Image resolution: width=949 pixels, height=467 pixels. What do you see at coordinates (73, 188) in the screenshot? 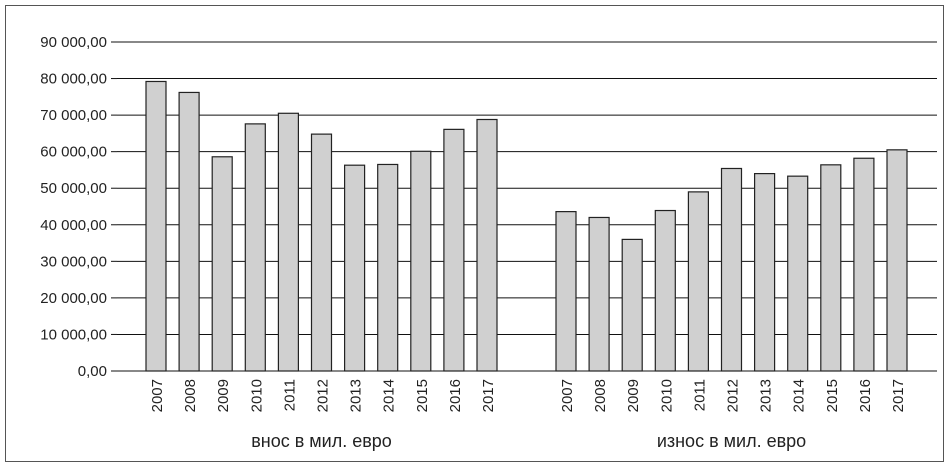
I see `y-tick-label: 50 000,00` at bounding box center [73, 188].